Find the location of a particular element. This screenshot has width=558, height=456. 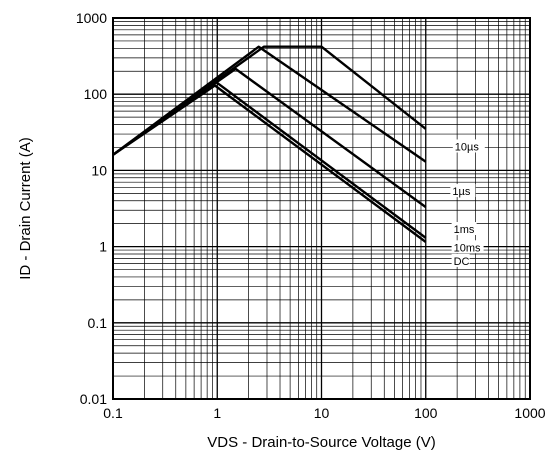

curve-label: 10µs is located at coordinates (467, 147).